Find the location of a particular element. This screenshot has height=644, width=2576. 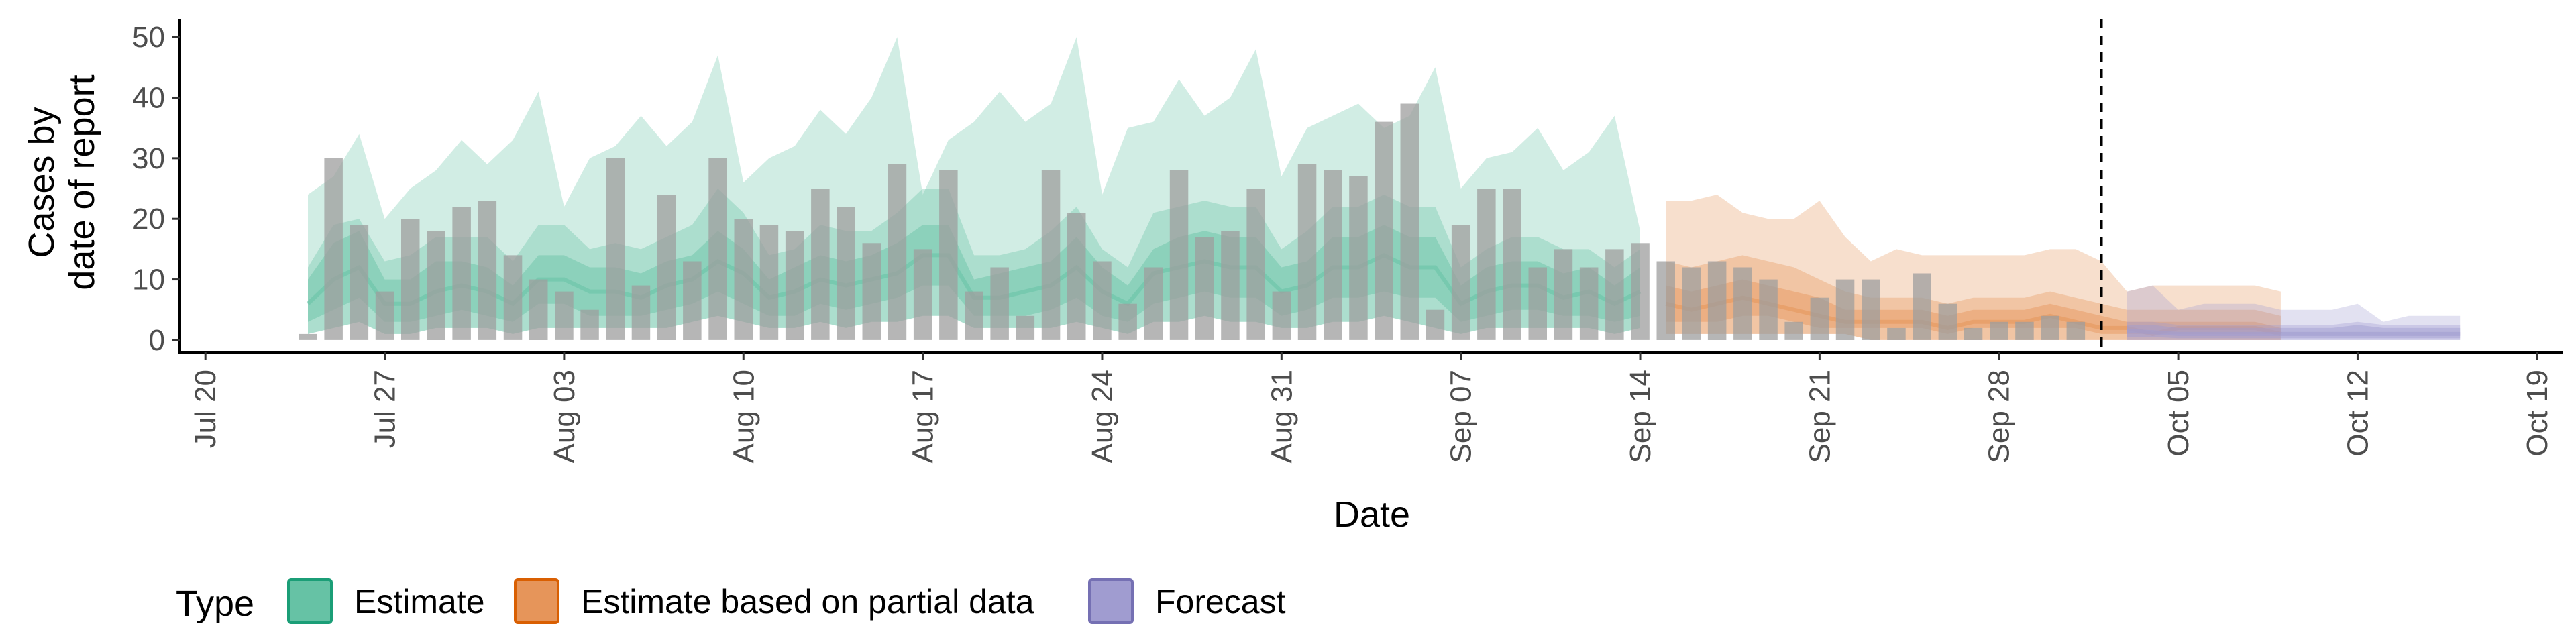

y-tick-label-50: 50 is located at coordinates (148, 37).